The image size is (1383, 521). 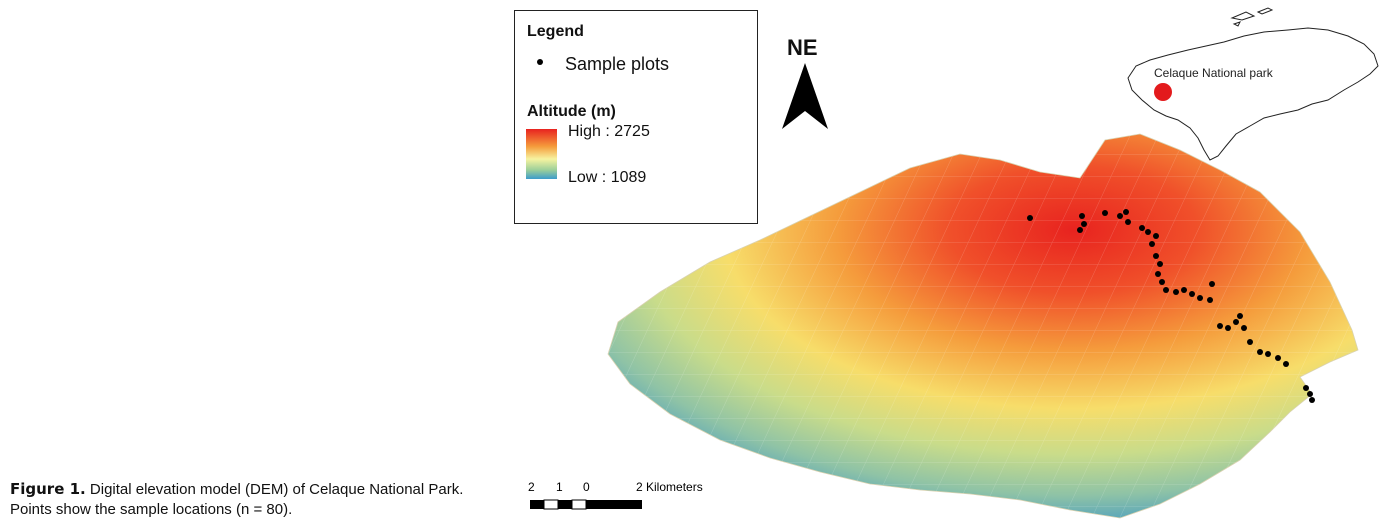 I want to click on park-location-marker, so click(x=1163, y=92).